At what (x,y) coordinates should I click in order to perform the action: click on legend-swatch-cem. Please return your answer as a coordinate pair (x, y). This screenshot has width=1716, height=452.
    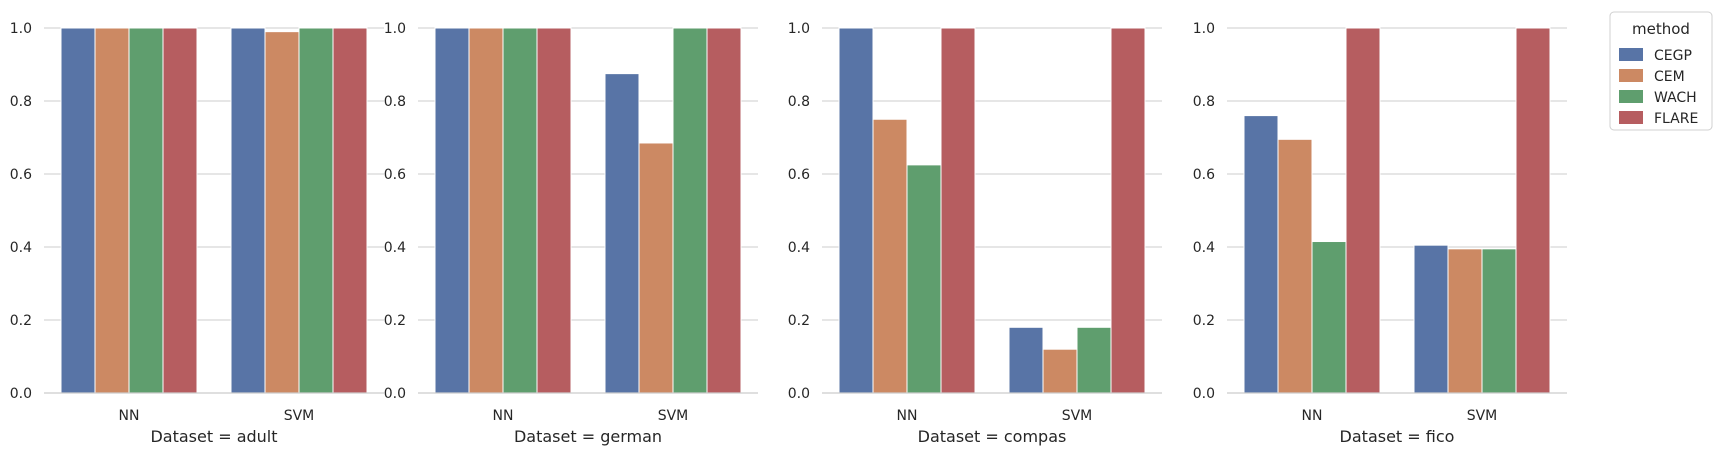
    Looking at the image, I should click on (1631, 75).